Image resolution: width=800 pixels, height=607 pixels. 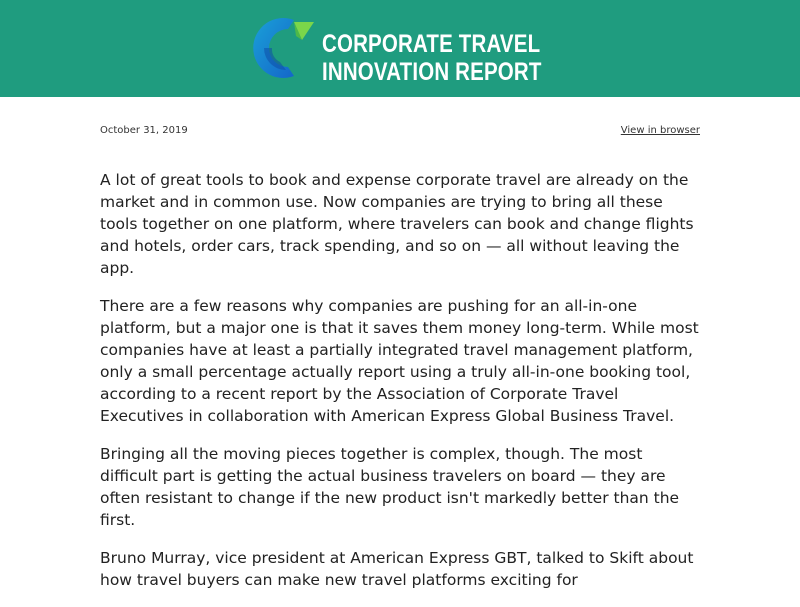 What do you see at coordinates (144, 130) in the screenshot?
I see `issue-date: October 31, 2019` at bounding box center [144, 130].